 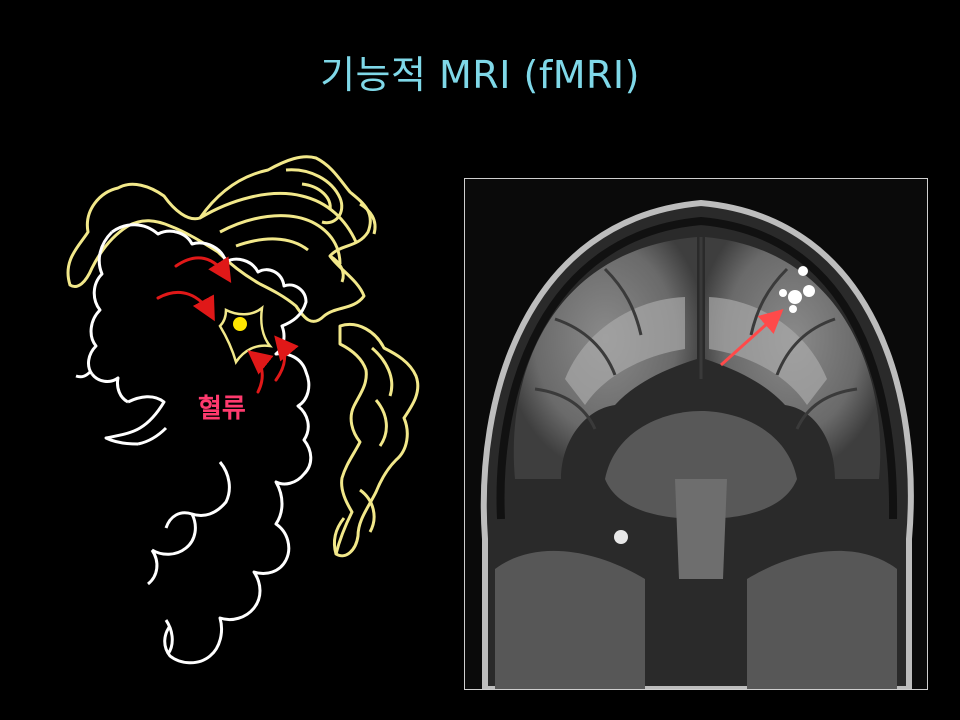 I want to click on white-matter, so click(x=696, y=351).